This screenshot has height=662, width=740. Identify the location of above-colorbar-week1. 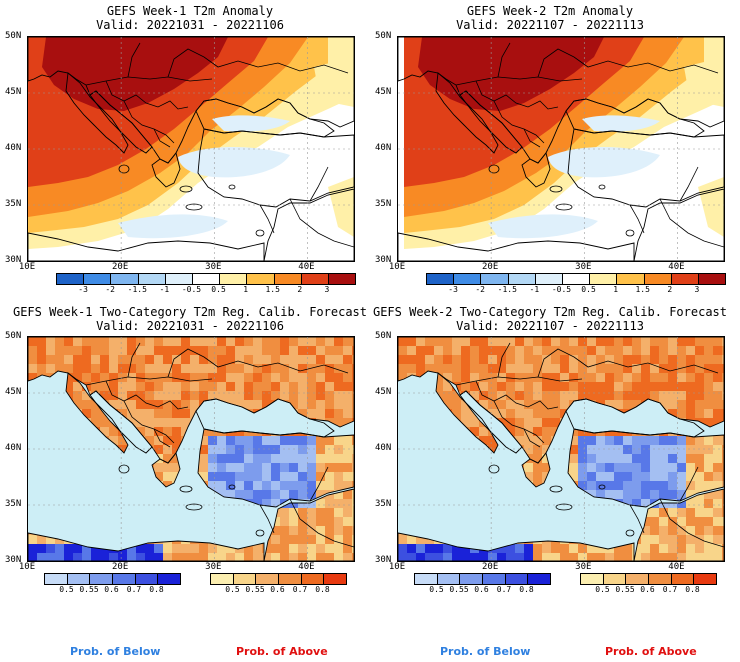
(278, 579).